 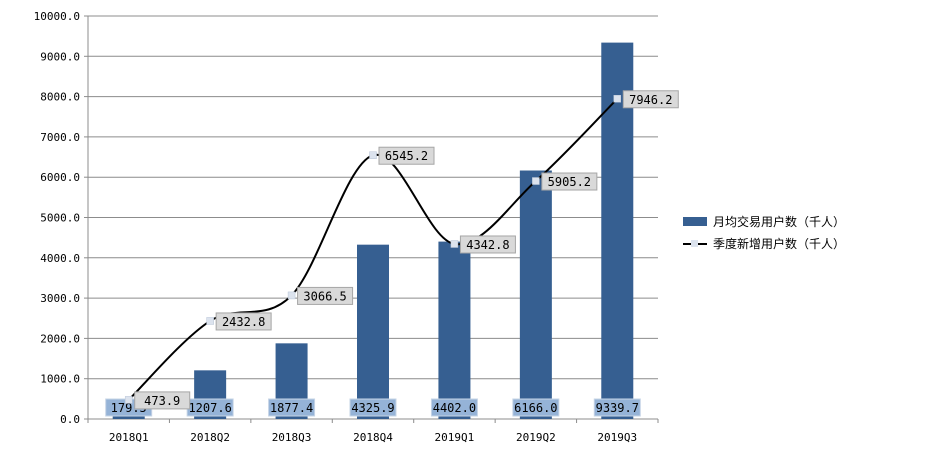 I want to click on y-tick-label: 8000.0, so click(x=60, y=97).